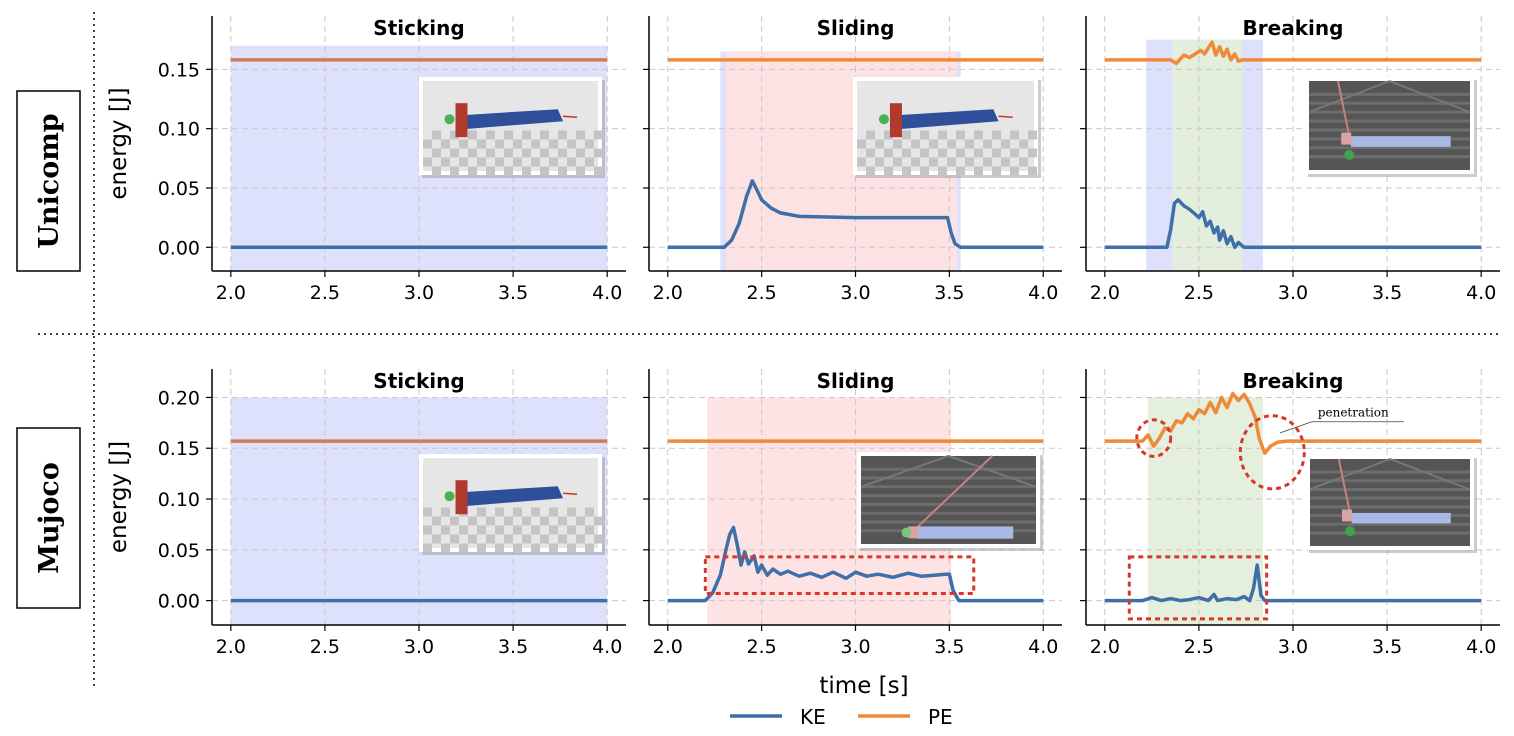 Image resolution: width=1514 pixels, height=736 pixels. Describe the element at coordinates (1290, 160) in the screenshot. I see `panel-unicomp-breaking: 2.0 2.5 3.0 3.5 4.0 Breaking` at that location.